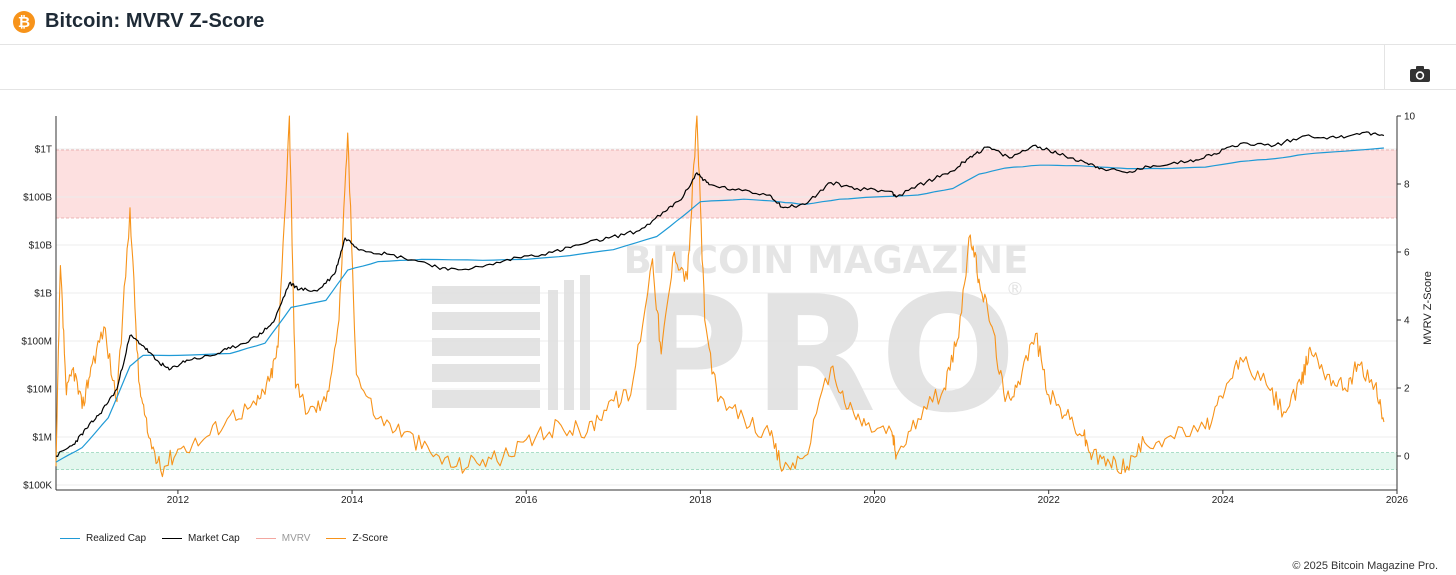 This screenshot has width=1456, height=575. I want to click on left-tick-label: $1M, so click(42, 438).